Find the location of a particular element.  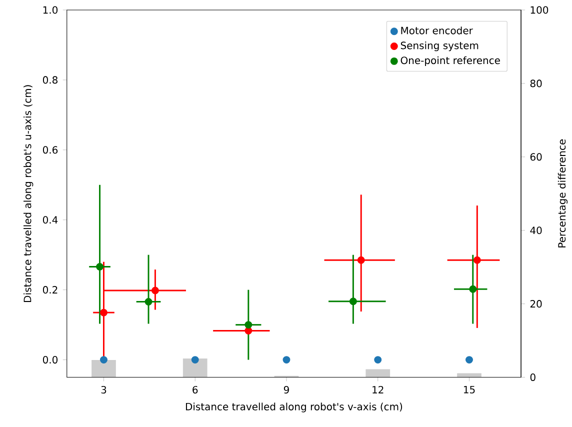

y-tick-label: 0.2 is located at coordinates (50, 290).